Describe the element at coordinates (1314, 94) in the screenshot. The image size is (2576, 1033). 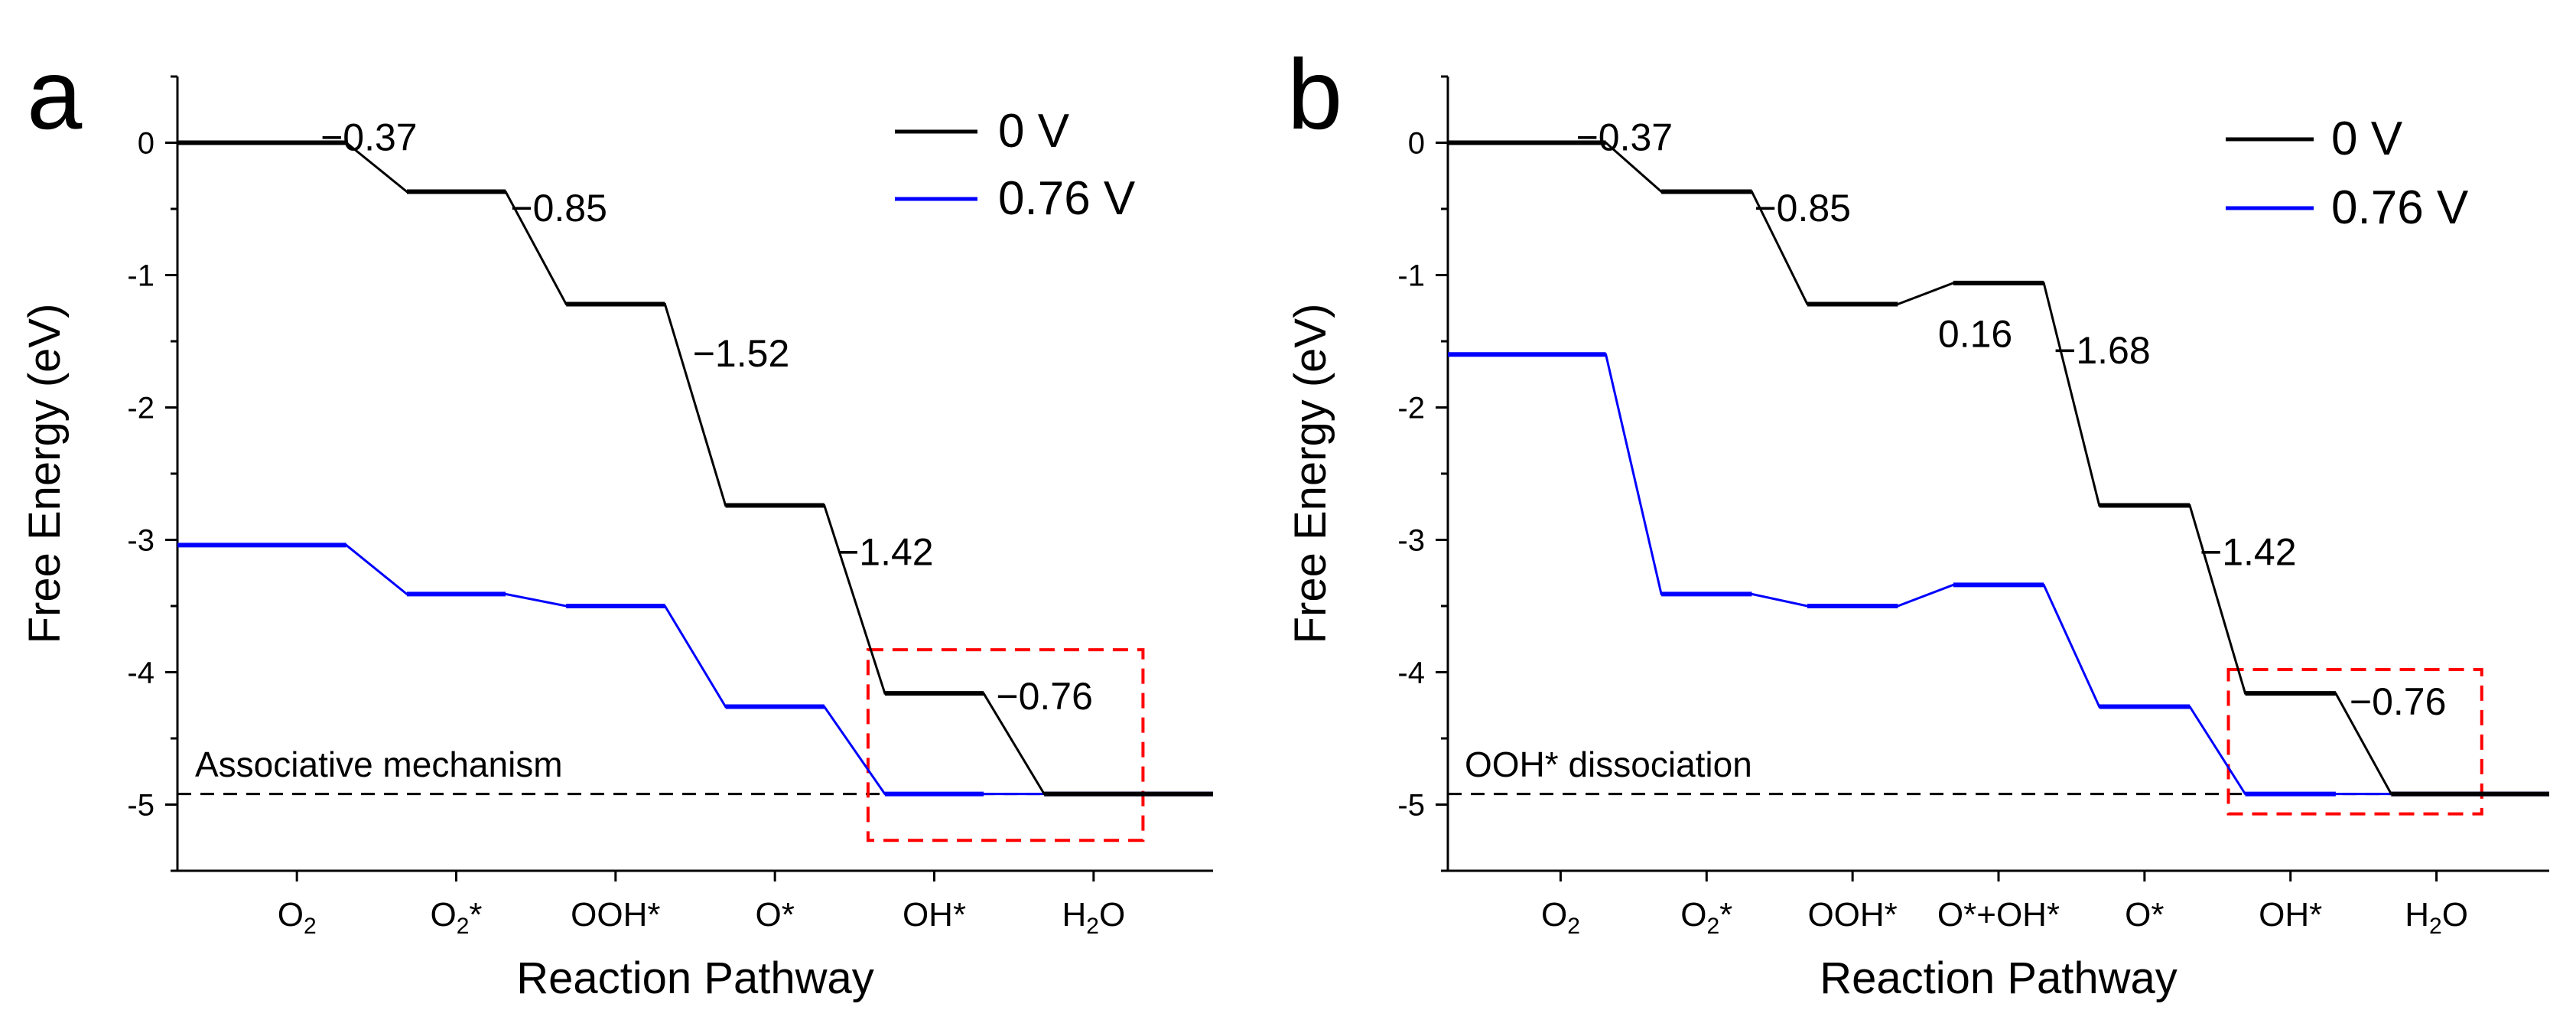
I see `panel-letter: b` at that location.